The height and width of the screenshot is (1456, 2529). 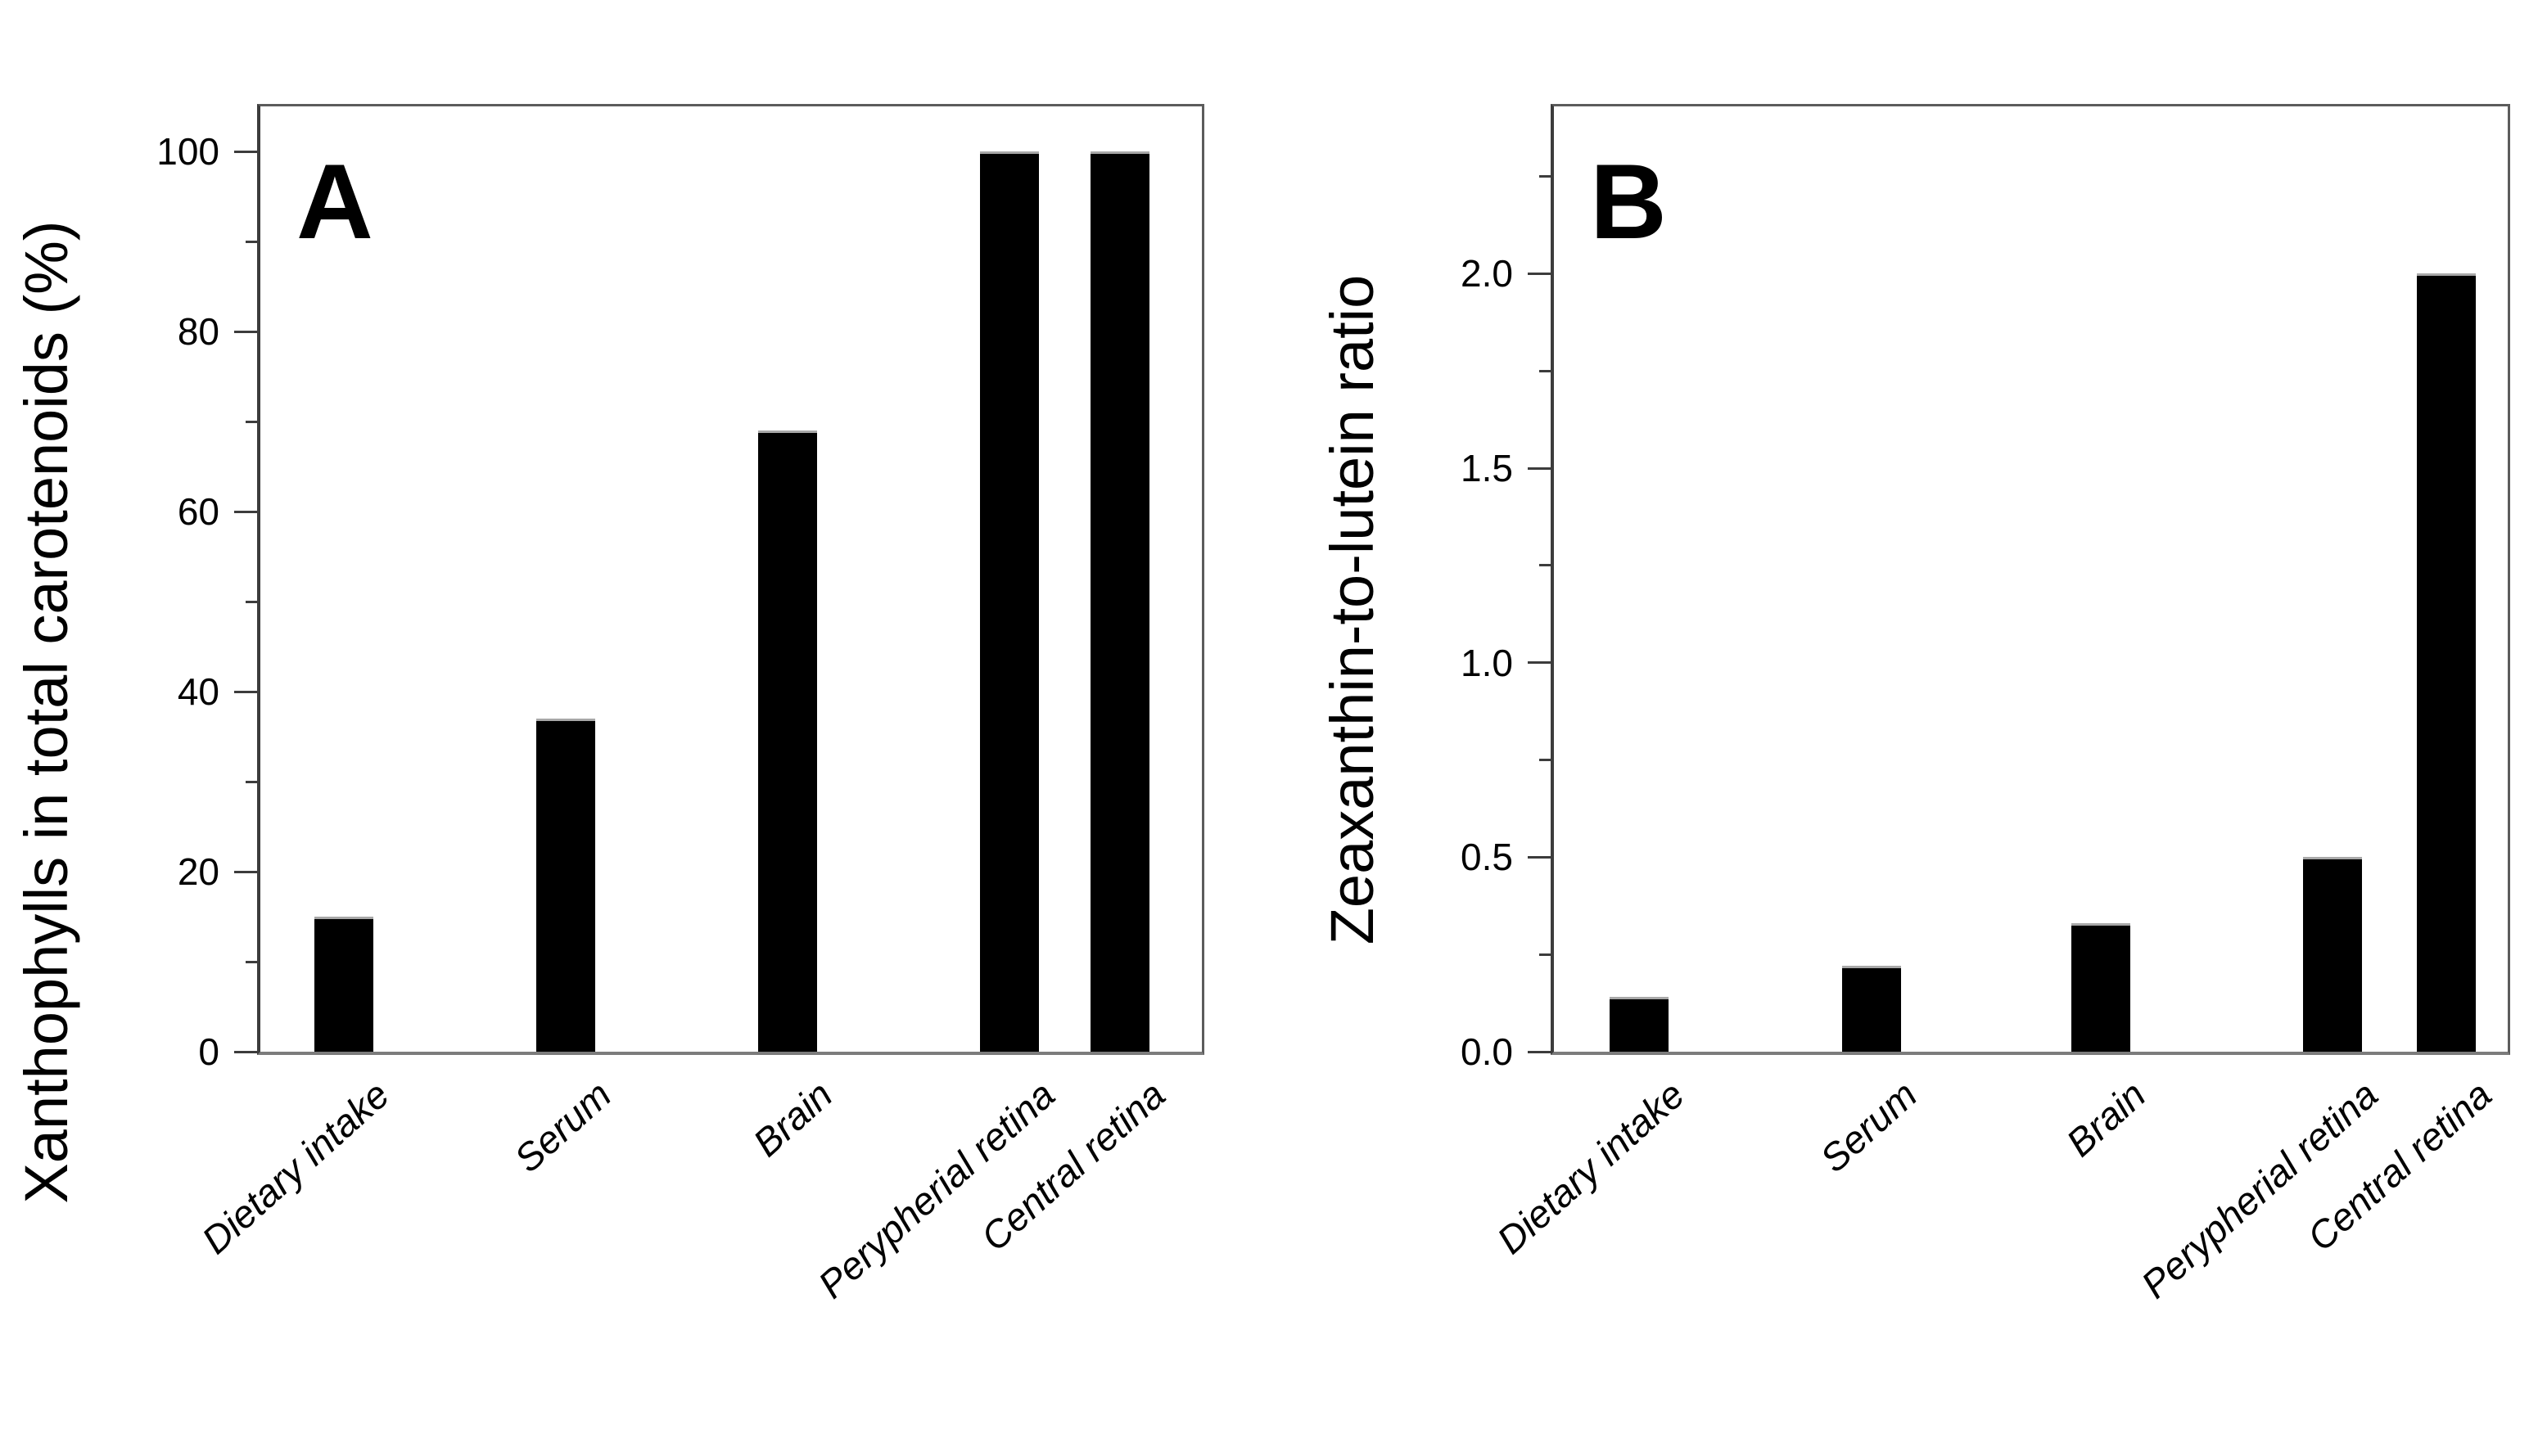 I want to click on y-axis-tick-label: 0, so click(x=208, y=1051).